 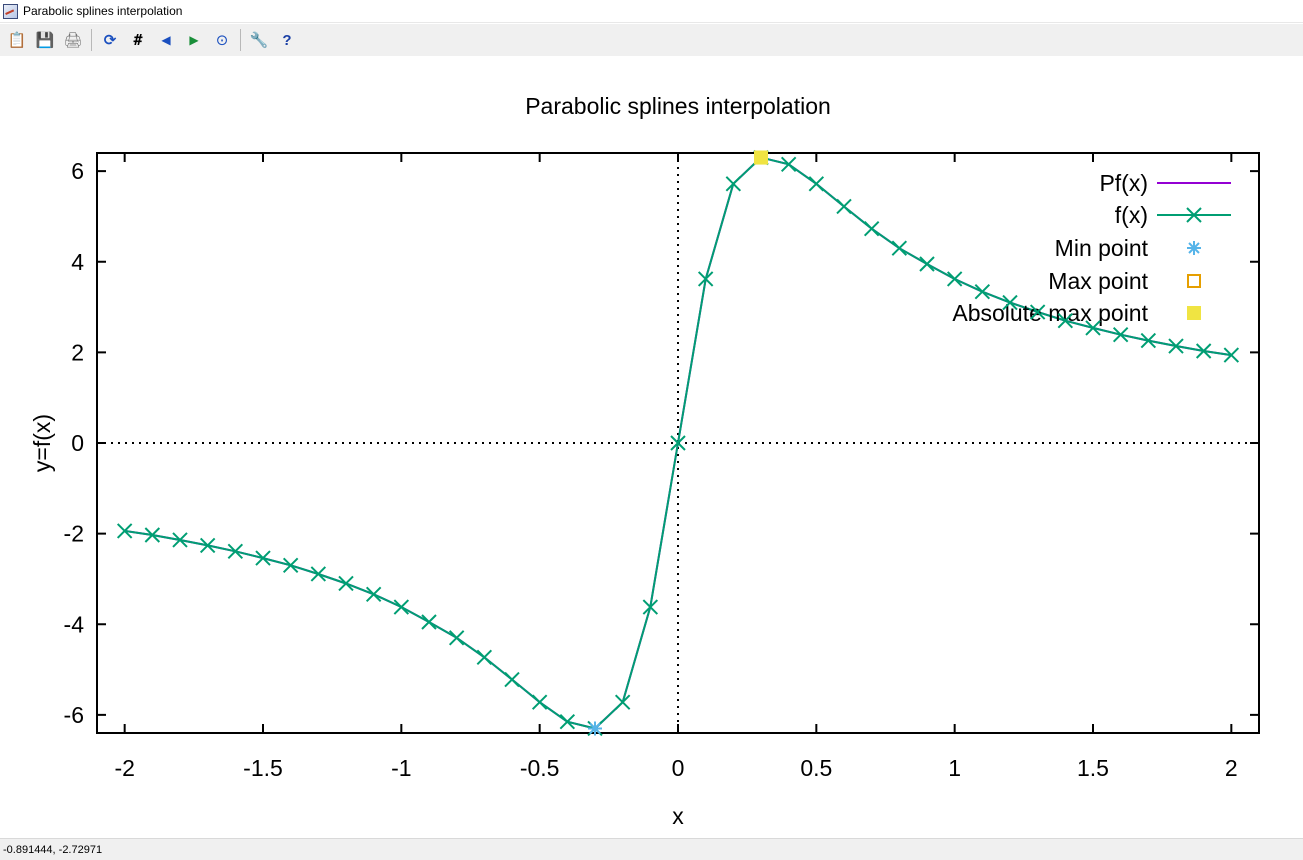 What do you see at coordinates (53, 849) in the screenshot?
I see `cursor-coordinates: -0.891444, -2.72971` at bounding box center [53, 849].